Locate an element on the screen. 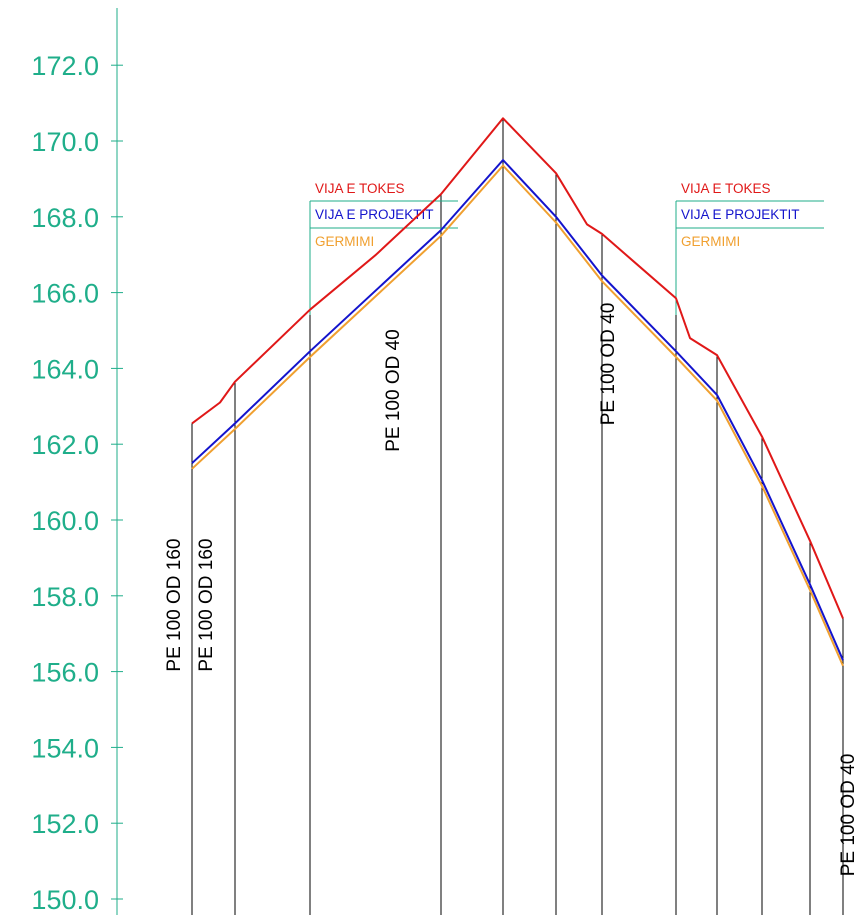 This screenshot has width=859, height=915. y-tick-label: 152.0 is located at coordinates (65, 824).